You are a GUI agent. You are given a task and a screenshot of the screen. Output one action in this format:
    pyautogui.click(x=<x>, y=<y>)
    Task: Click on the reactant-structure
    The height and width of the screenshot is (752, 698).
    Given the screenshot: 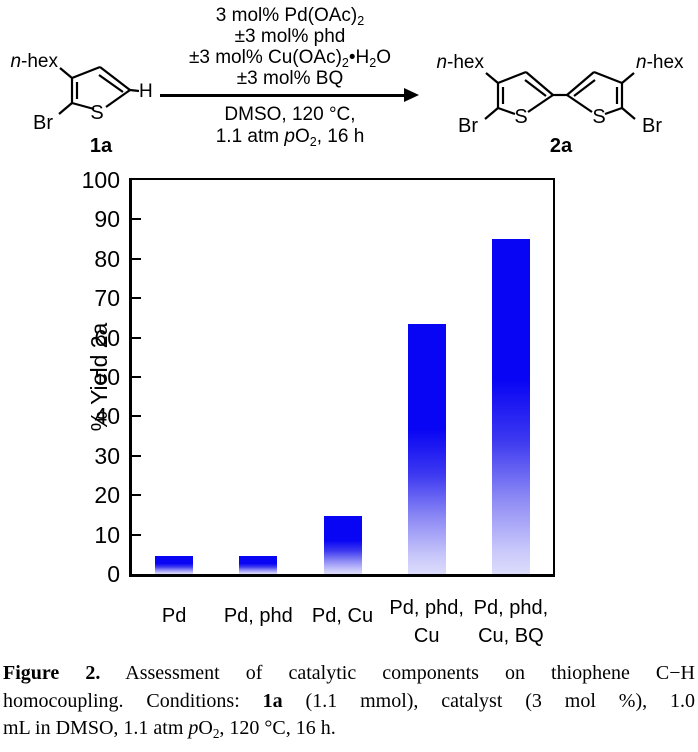 What is the action you would take?
    pyautogui.click(x=99, y=90)
    